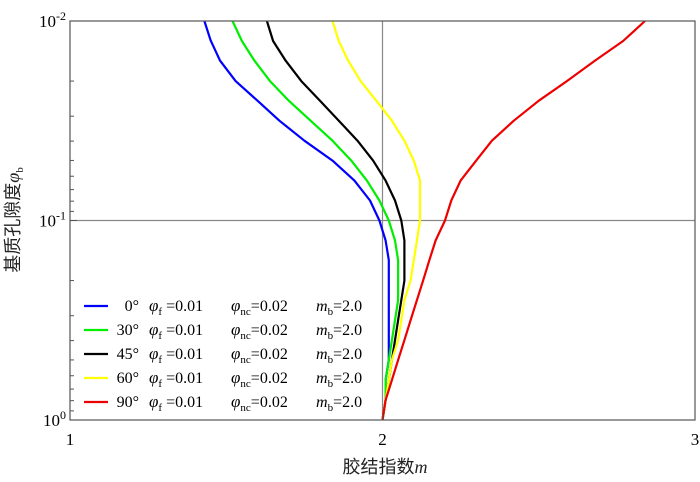 The image size is (700, 482). Describe the element at coordinates (223, 379) in the screenshot. I see `legend-entry-3: 60° φf =0.01 φnc=0.02 mb=2.0` at that location.